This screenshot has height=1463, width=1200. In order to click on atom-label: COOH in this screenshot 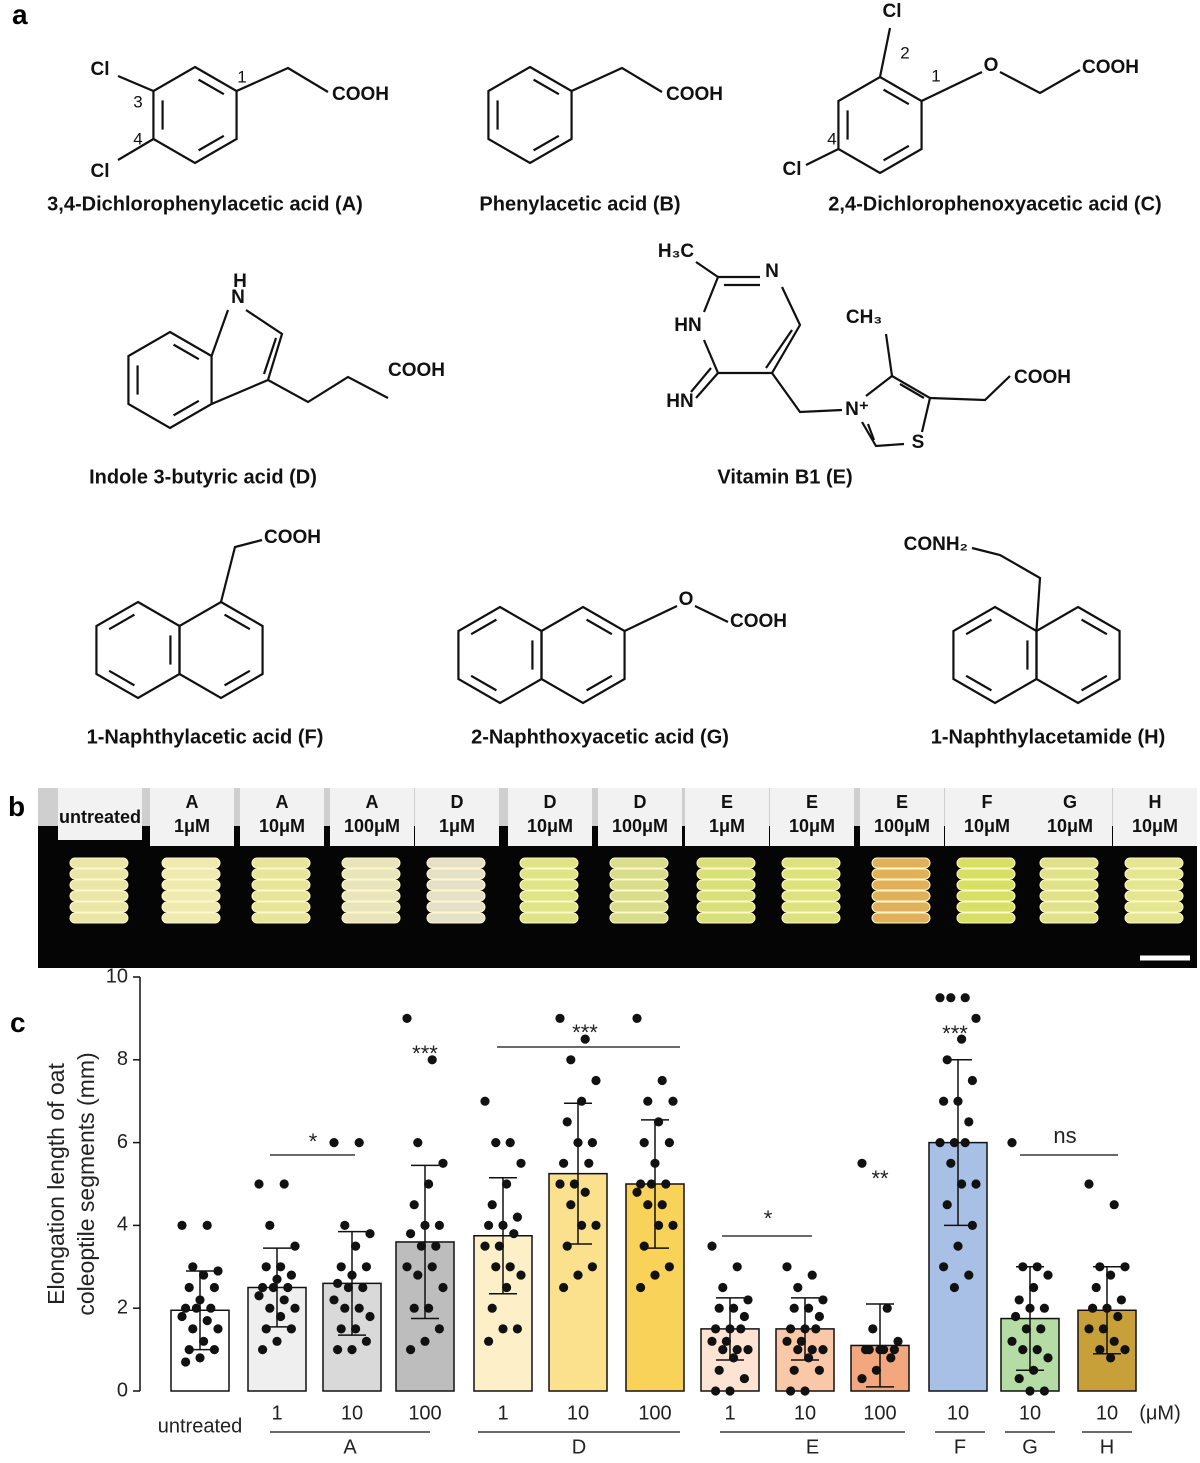, I will do `click(416, 370)`.